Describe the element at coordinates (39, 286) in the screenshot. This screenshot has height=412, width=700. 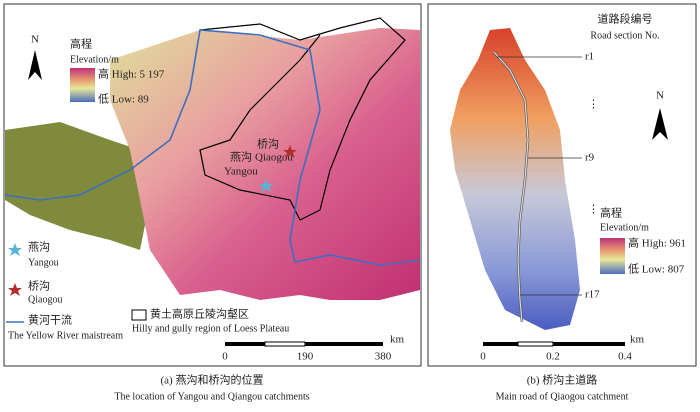
I see `legend-label: 桥沟` at that location.